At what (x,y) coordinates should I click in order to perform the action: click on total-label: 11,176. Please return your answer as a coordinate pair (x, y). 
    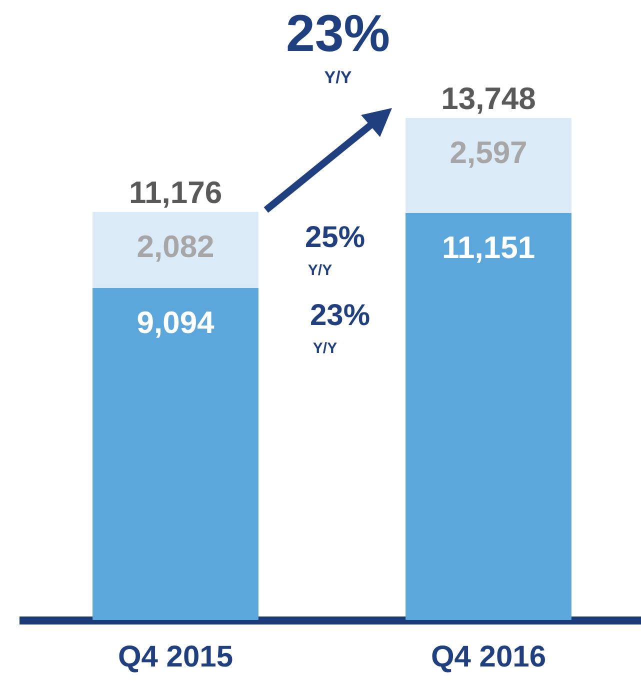
    Looking at the image, I should click on (175, 192).